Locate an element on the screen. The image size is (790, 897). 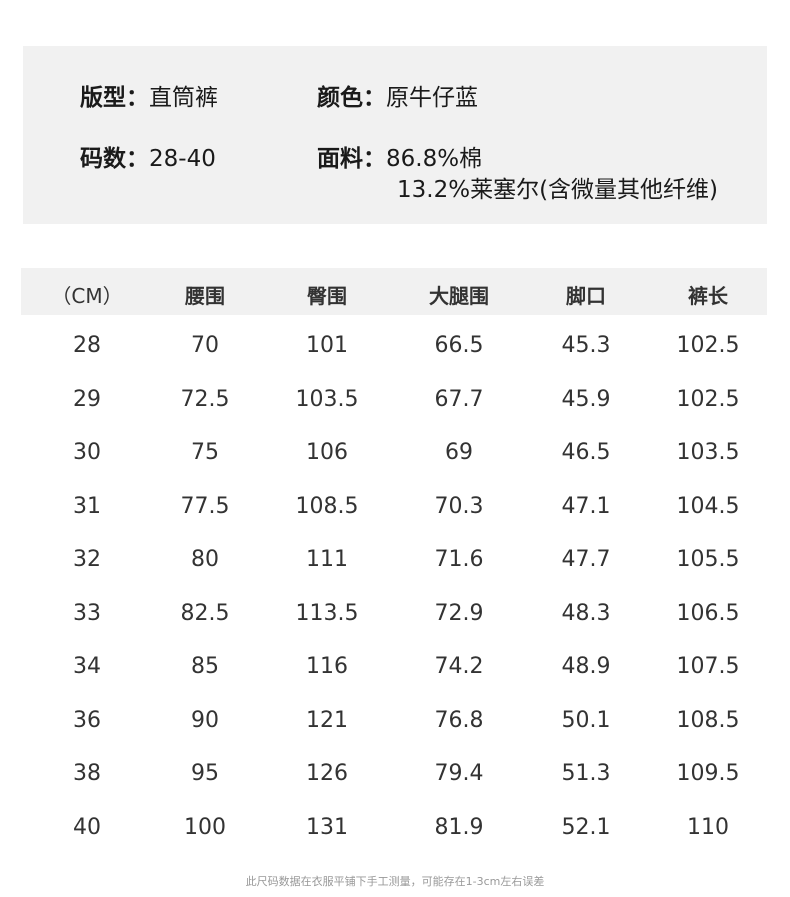
table-cell: 31 is located at coordinates (87, 506).